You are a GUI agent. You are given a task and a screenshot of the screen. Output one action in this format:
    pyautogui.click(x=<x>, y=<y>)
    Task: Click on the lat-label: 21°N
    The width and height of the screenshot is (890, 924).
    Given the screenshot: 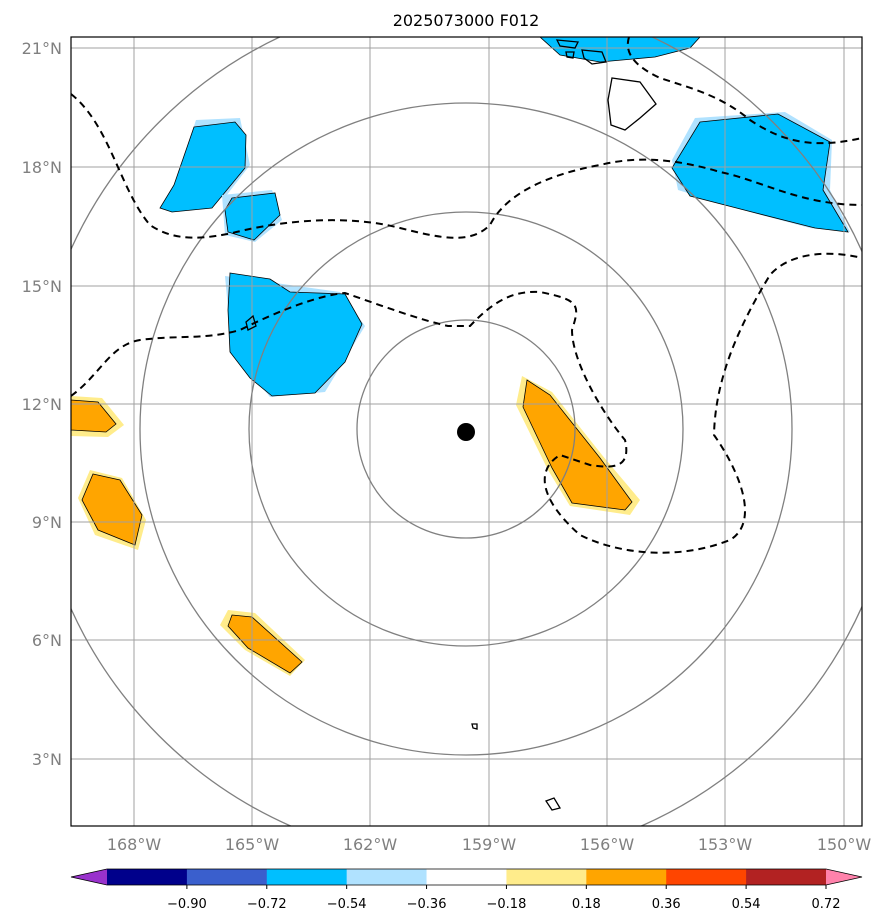 What is the action you would take?
    pyautogui.click(x=42, y=48)
    